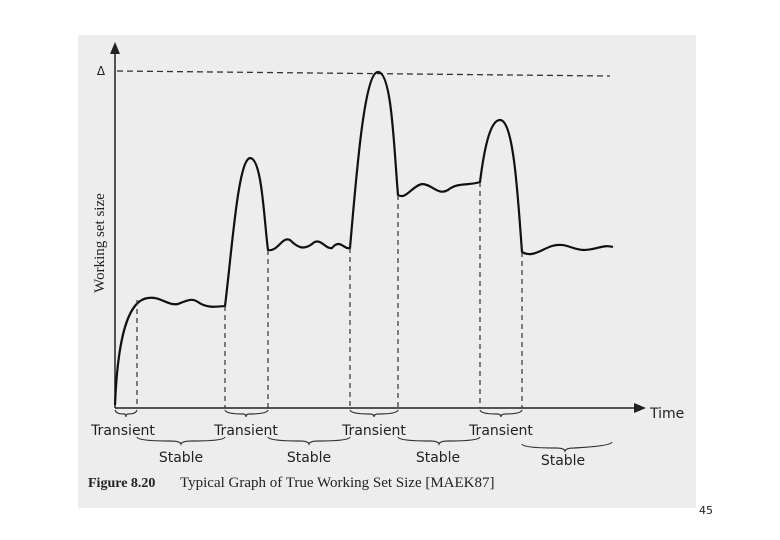 This screenshot has width=780, height=540. What do you see at coordinates (640, 408) in the screenshot?
I see `x-arrow` at bounding box center [640, 408].